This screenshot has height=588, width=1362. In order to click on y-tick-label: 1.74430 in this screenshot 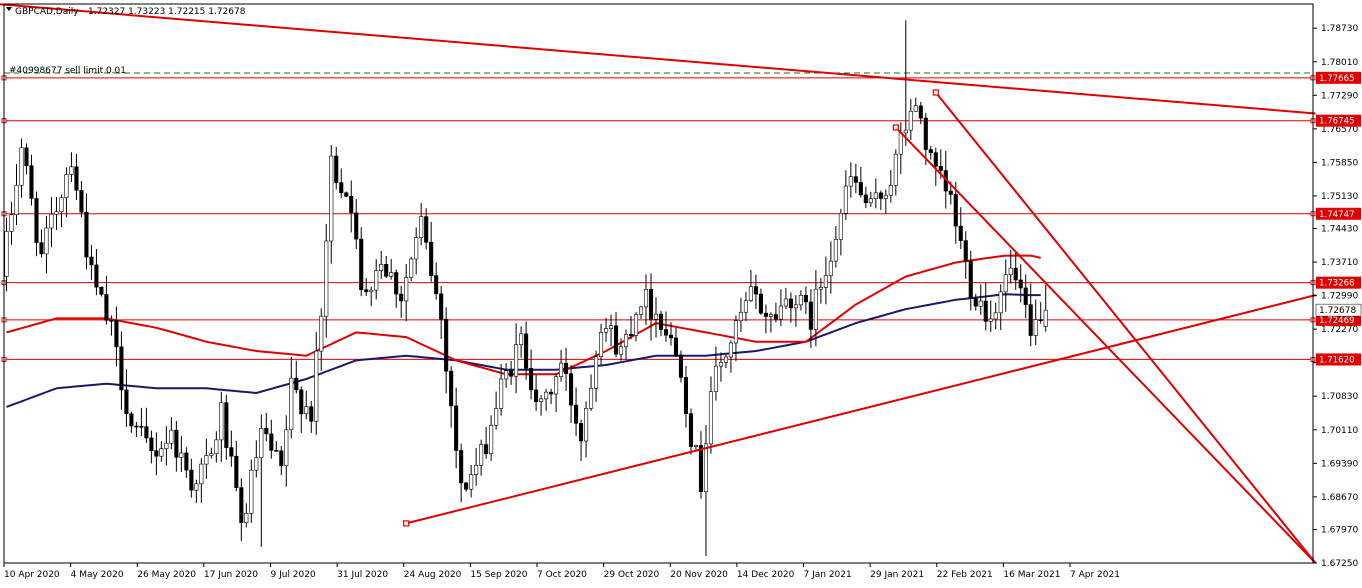, I will do `click(1339, 230)`.